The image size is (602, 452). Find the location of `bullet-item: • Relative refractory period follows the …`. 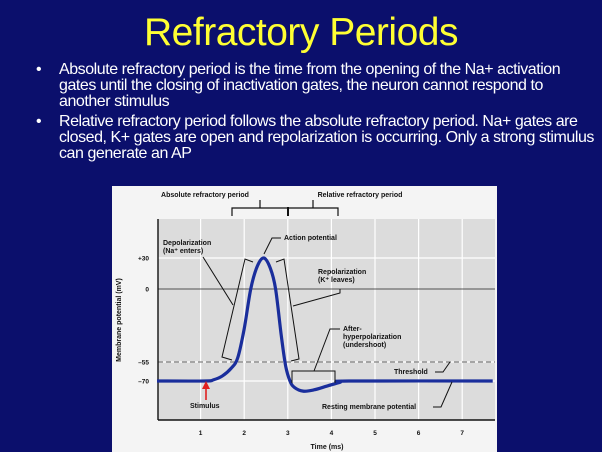

bullet-item: • Relative refractory period follows the … is located at coordinates (316, 138).